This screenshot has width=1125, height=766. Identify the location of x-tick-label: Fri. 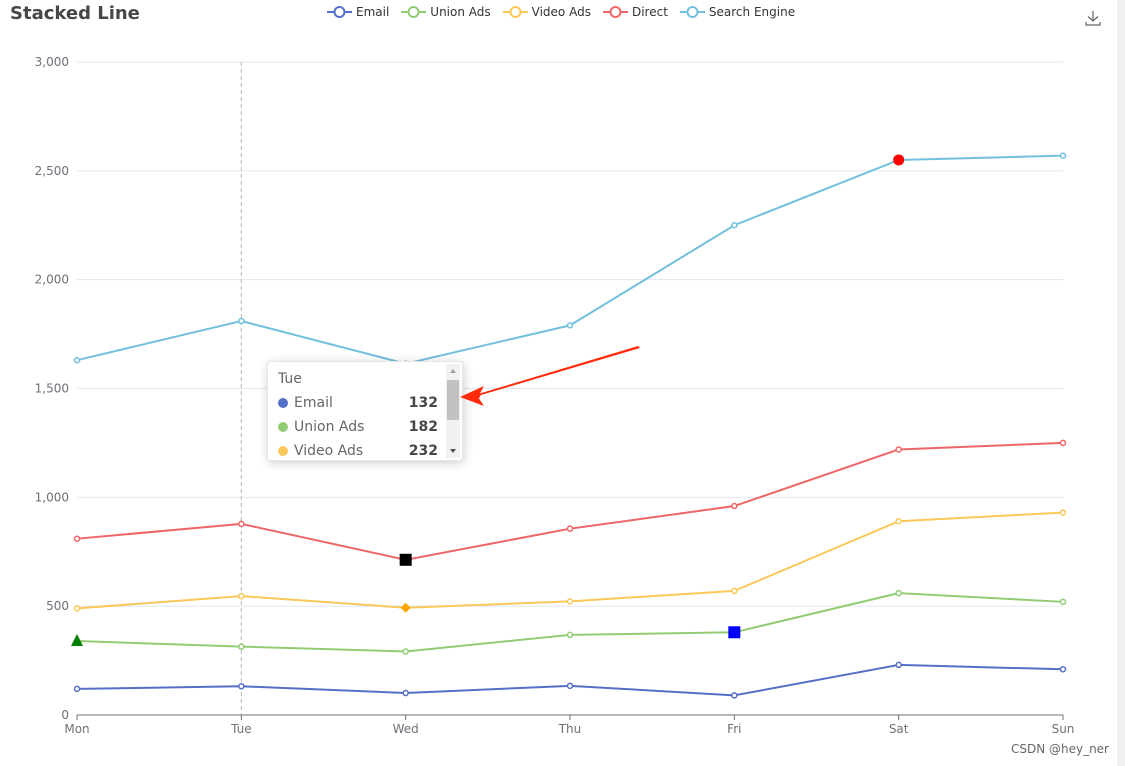
(734, 729).